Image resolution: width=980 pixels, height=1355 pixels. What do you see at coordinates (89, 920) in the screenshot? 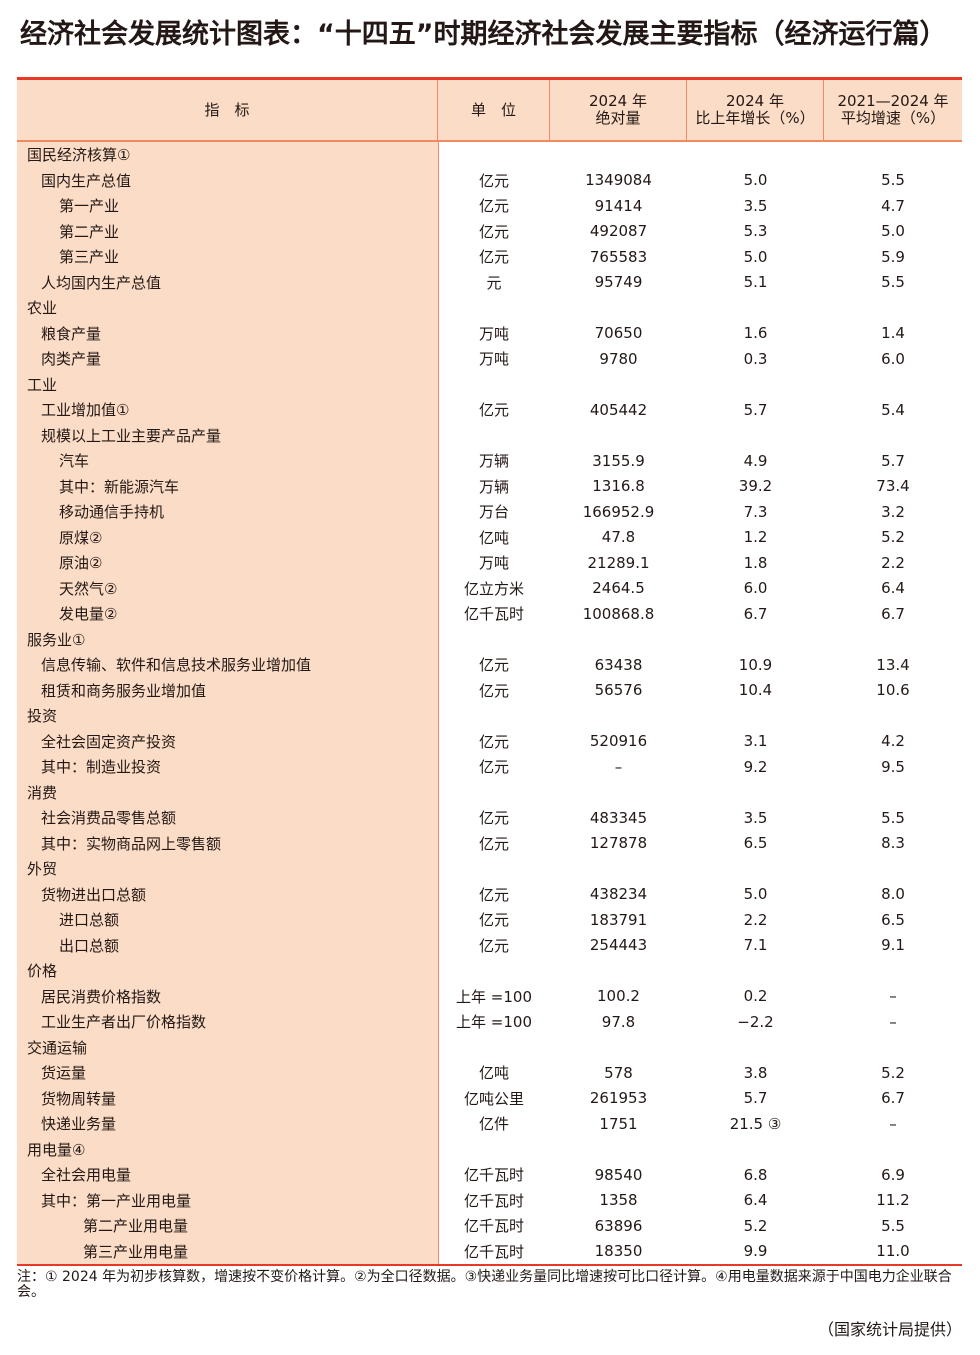
I see `cell-indicator: 进口总额` at bounding box center [89, 920].